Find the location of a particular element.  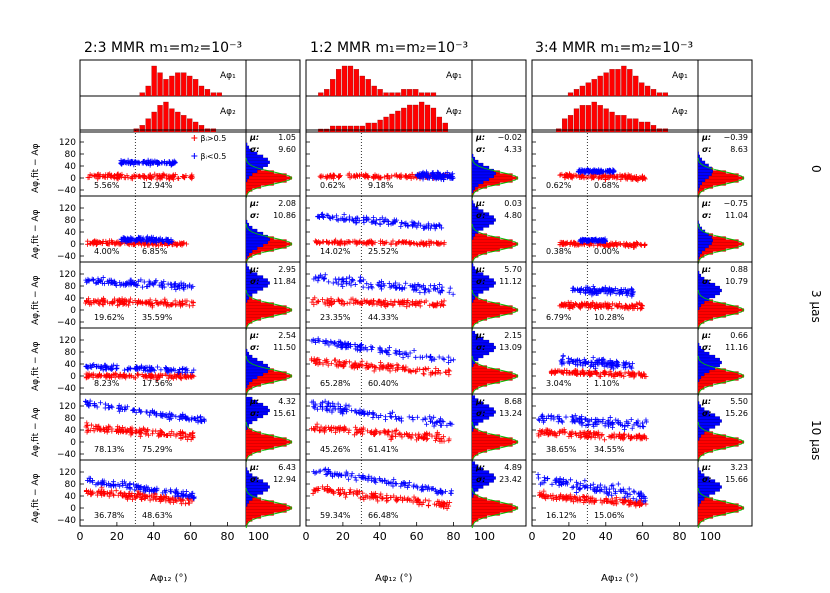

right-label-0: 0 is located at coordinates (816, 169).